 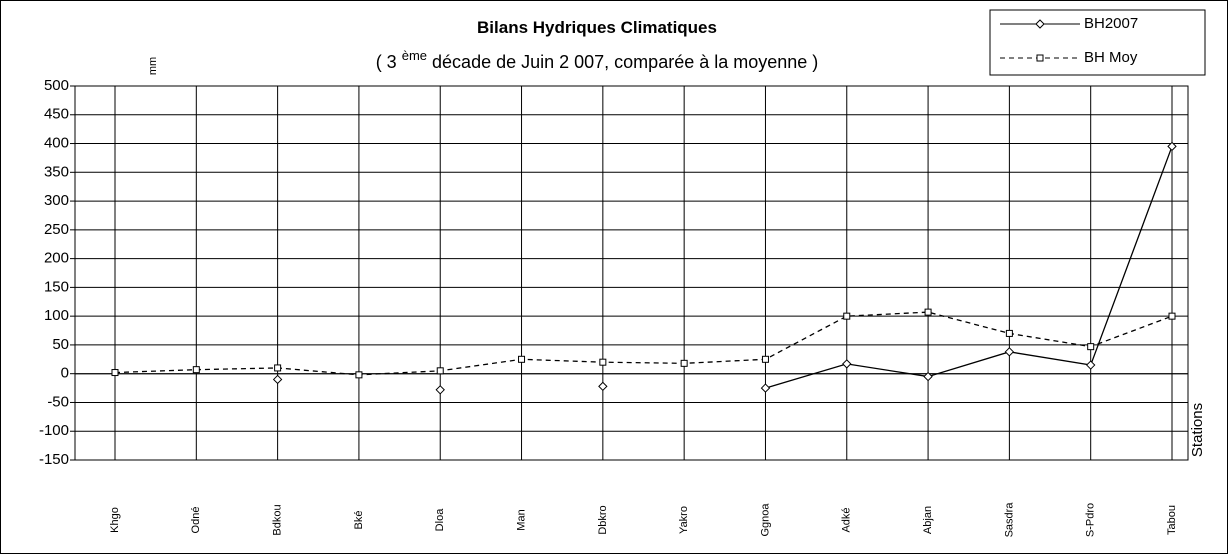 What do you see at coordinates (597, 27) in the screenshot?
I see `chart-title: Bilans Hydriques Climatiques` at bounding box center [597, 27].